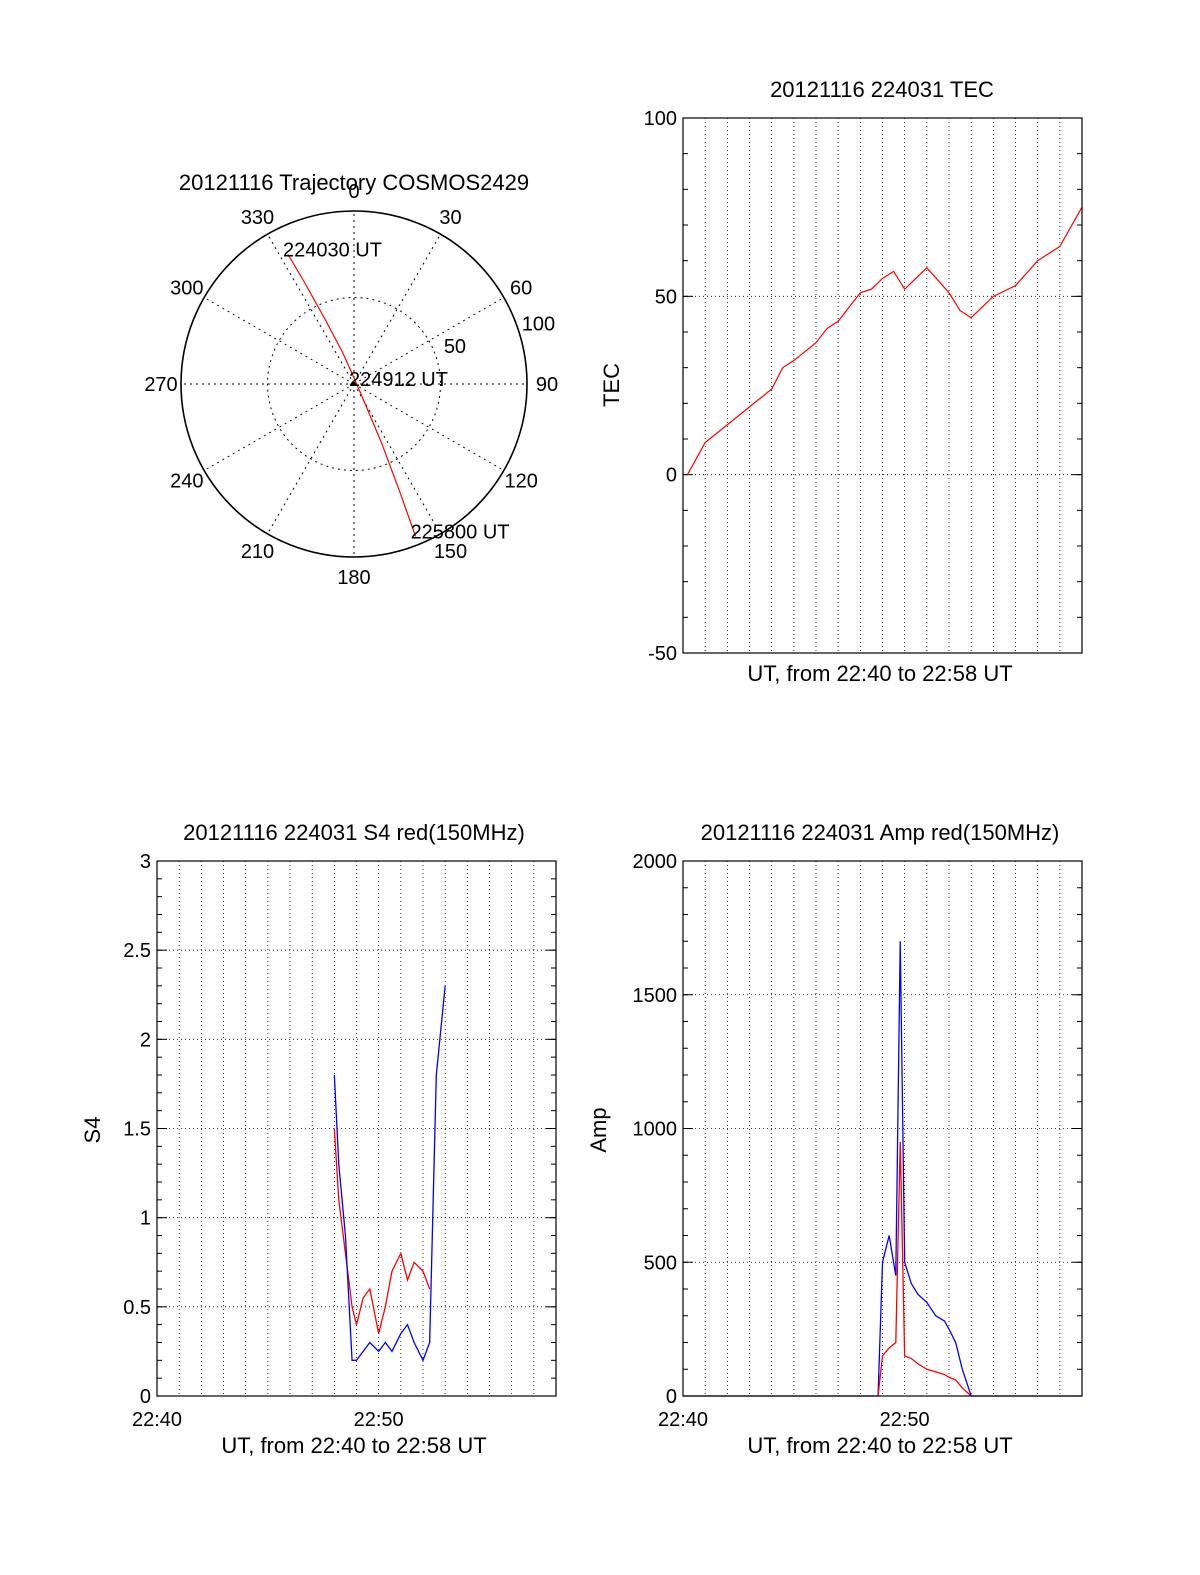 The height and width of the screenshot is (1575, 1200). Describe the element at coordinates (882, 89) in the screenshot. I see `tec-title: 20121116 224031 TEC` at that location.